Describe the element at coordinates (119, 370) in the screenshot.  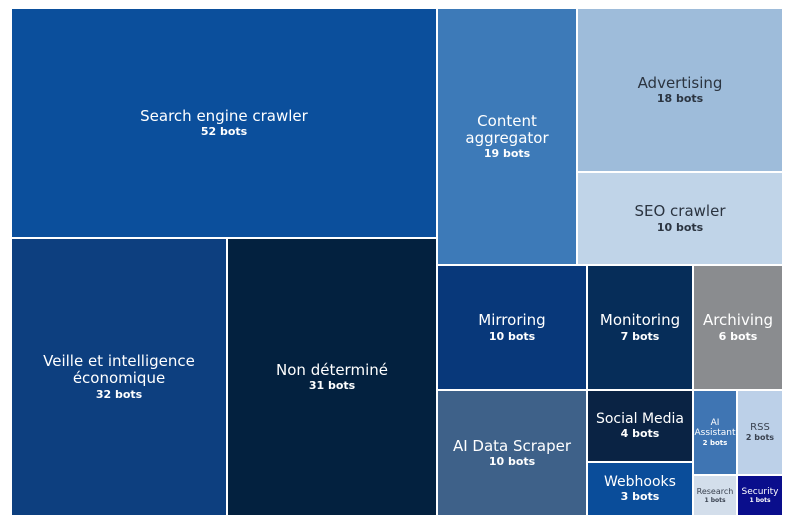
I see `tile-label: Veille et intelligence économique` at that location.